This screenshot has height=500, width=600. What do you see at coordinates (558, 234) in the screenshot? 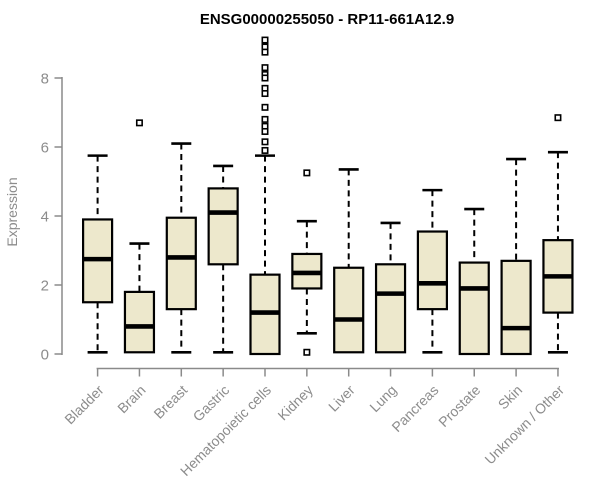
I see `box-group-unknown-other` at bounding box center [558, 234].